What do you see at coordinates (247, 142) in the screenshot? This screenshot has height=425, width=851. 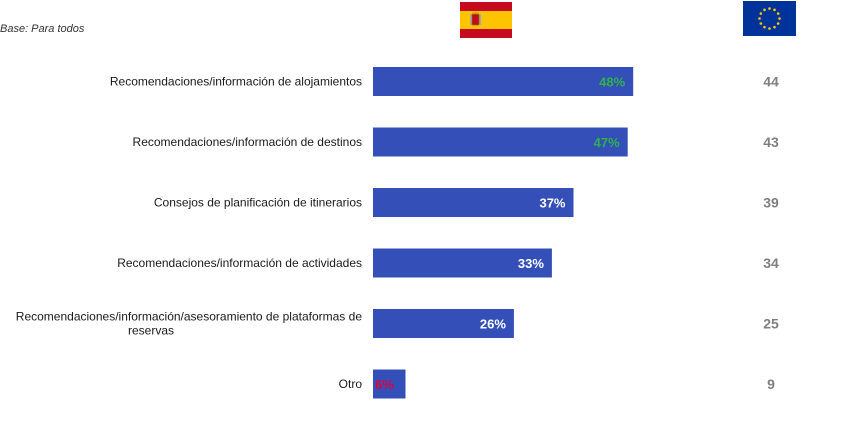 I see `category-label: Recomendaciones/información de destinos` at bounding box center [247, 142].